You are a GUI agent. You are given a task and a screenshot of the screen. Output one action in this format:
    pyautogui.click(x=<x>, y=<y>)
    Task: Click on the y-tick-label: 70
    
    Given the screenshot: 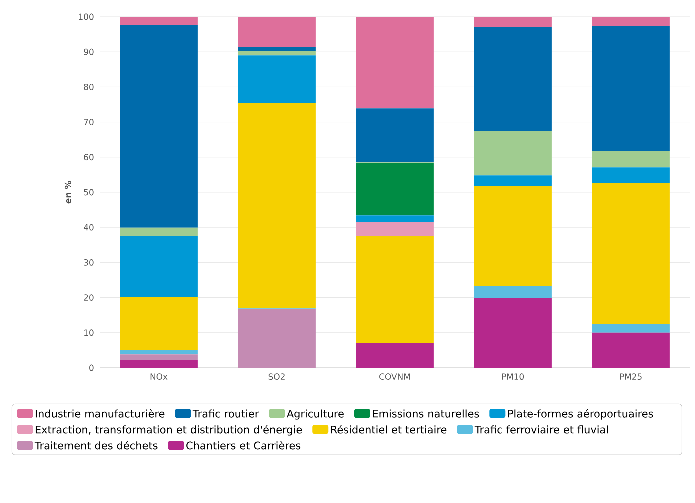 What is the action you would take?
    pyautogui.click(x=89, y=122)
    